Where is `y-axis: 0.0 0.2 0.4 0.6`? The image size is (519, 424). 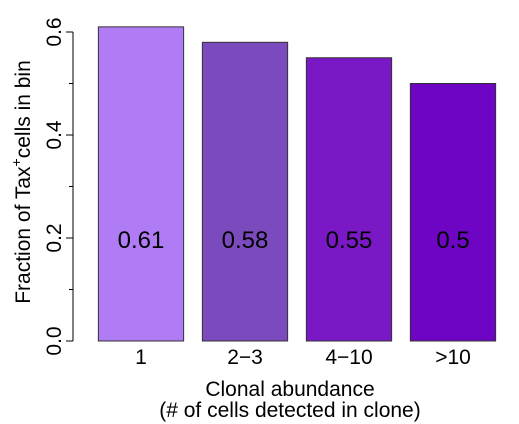
y-axis: 0.0 0.2 0.4 0.6 is located at coordinates (58, 186).